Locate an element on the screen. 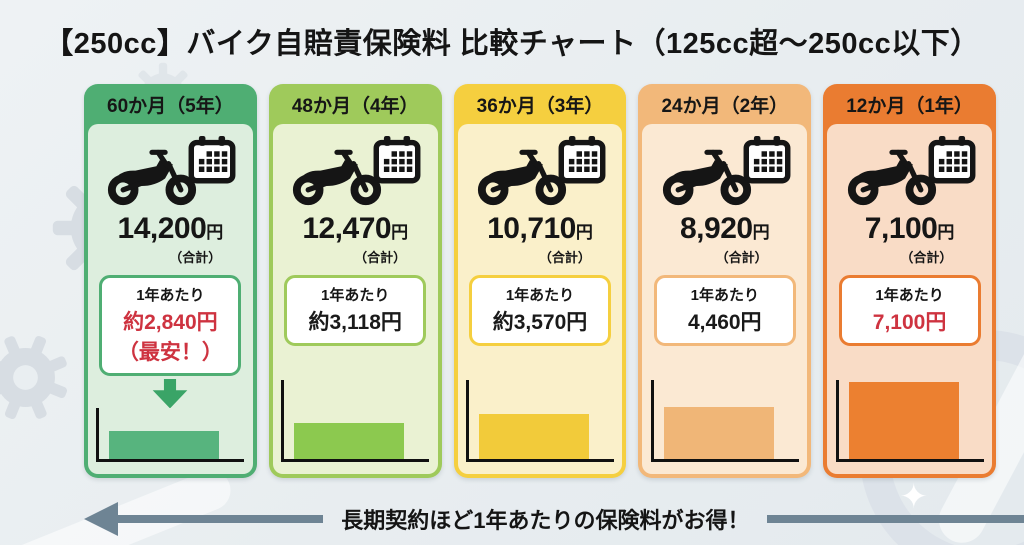 This screenshot has height=545, width=1024. plan-duration-label: 24か月（2年） is located at coordinates (725, 106).